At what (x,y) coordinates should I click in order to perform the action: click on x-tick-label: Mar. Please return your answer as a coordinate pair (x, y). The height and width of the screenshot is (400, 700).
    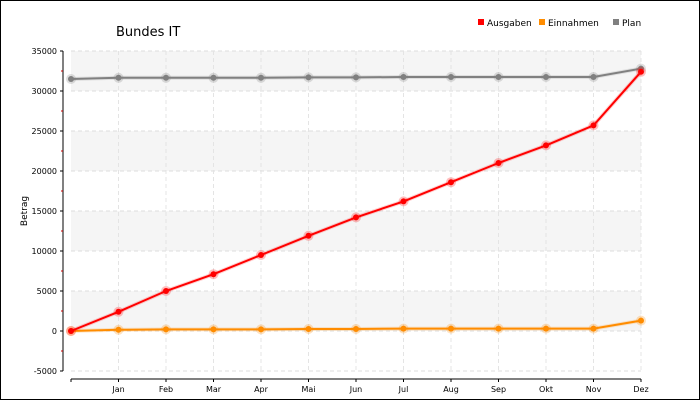
    Looking at the image, I should click on (214, 389).